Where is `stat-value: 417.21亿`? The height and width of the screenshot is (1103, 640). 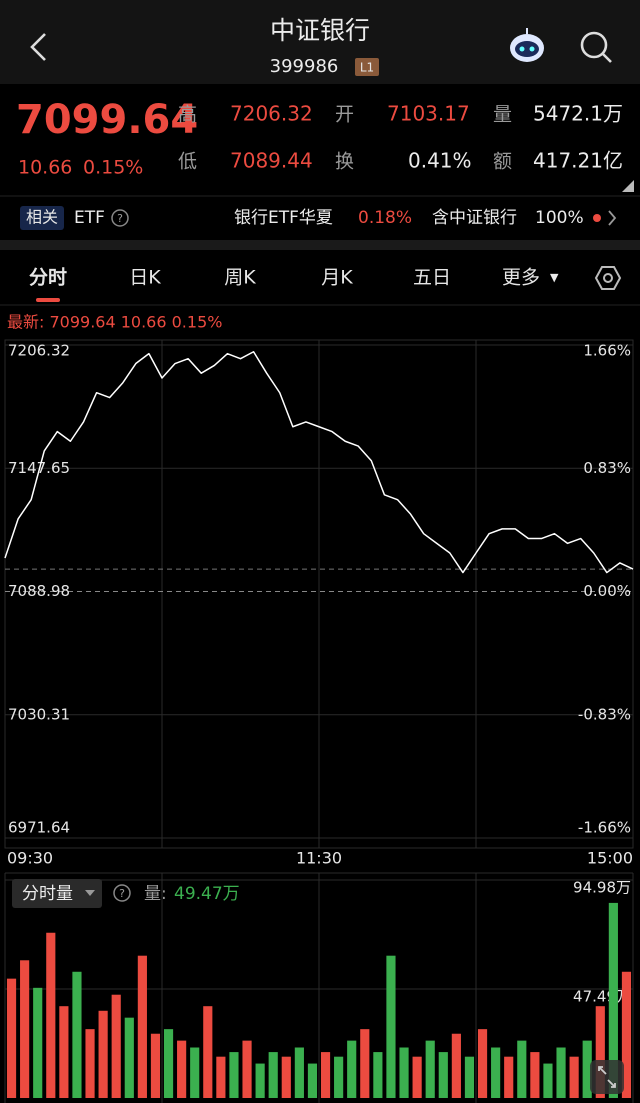 stat-value: 417.21亿 is located at coordinates (578, 161).